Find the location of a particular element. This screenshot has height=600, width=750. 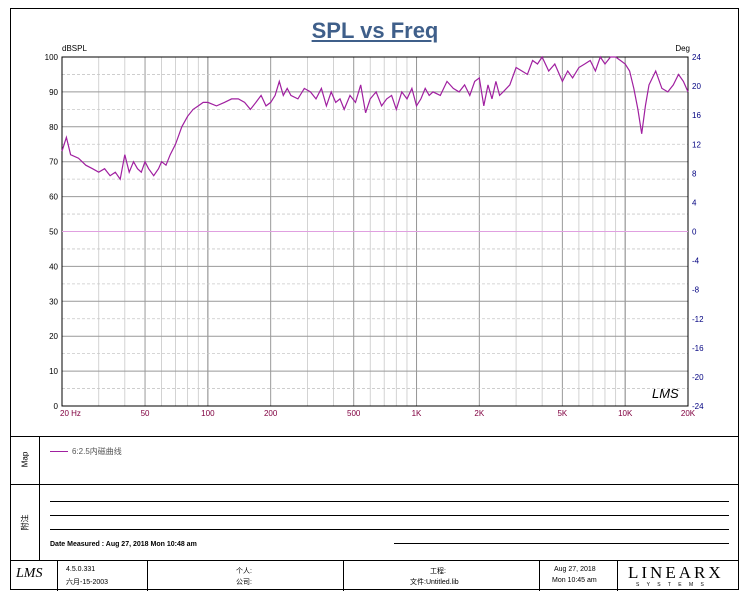

legend-entry-label: 6:2.5内磁曲线 is located at coordinates (97, 451).